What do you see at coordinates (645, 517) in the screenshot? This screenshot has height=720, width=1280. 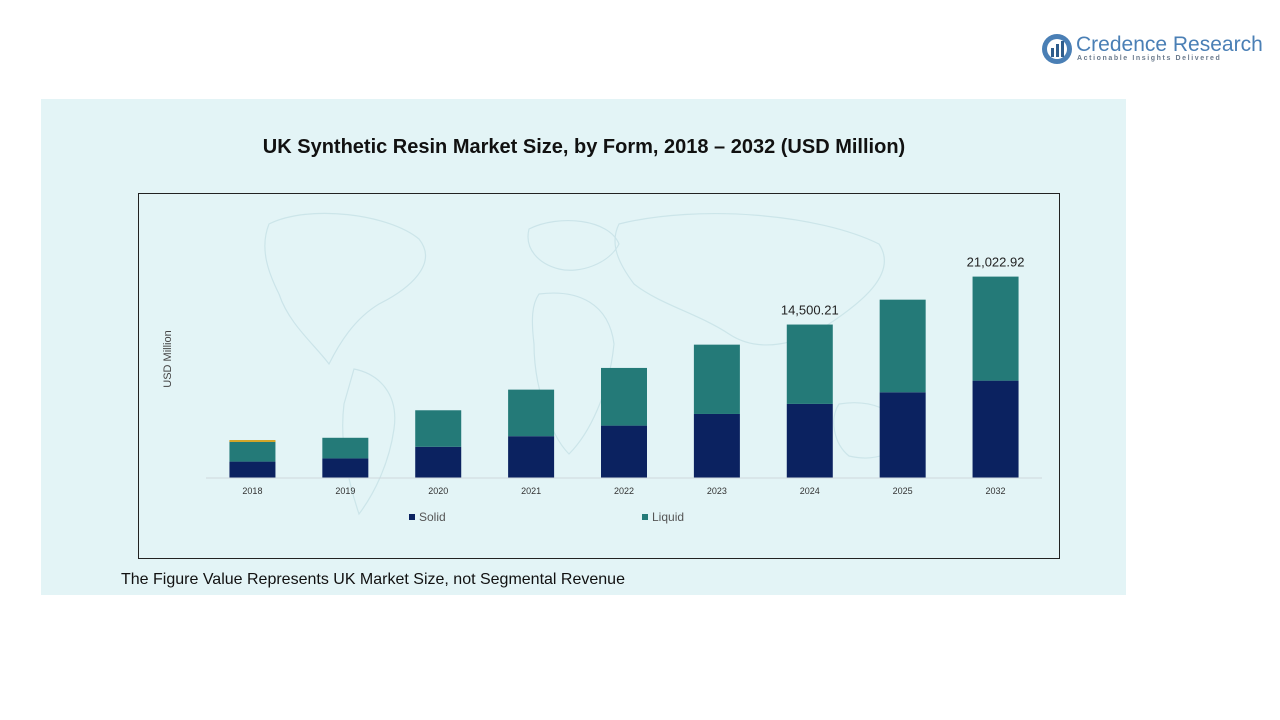 I see `legend-swatch-liquid` at bounding box center [645, 517].